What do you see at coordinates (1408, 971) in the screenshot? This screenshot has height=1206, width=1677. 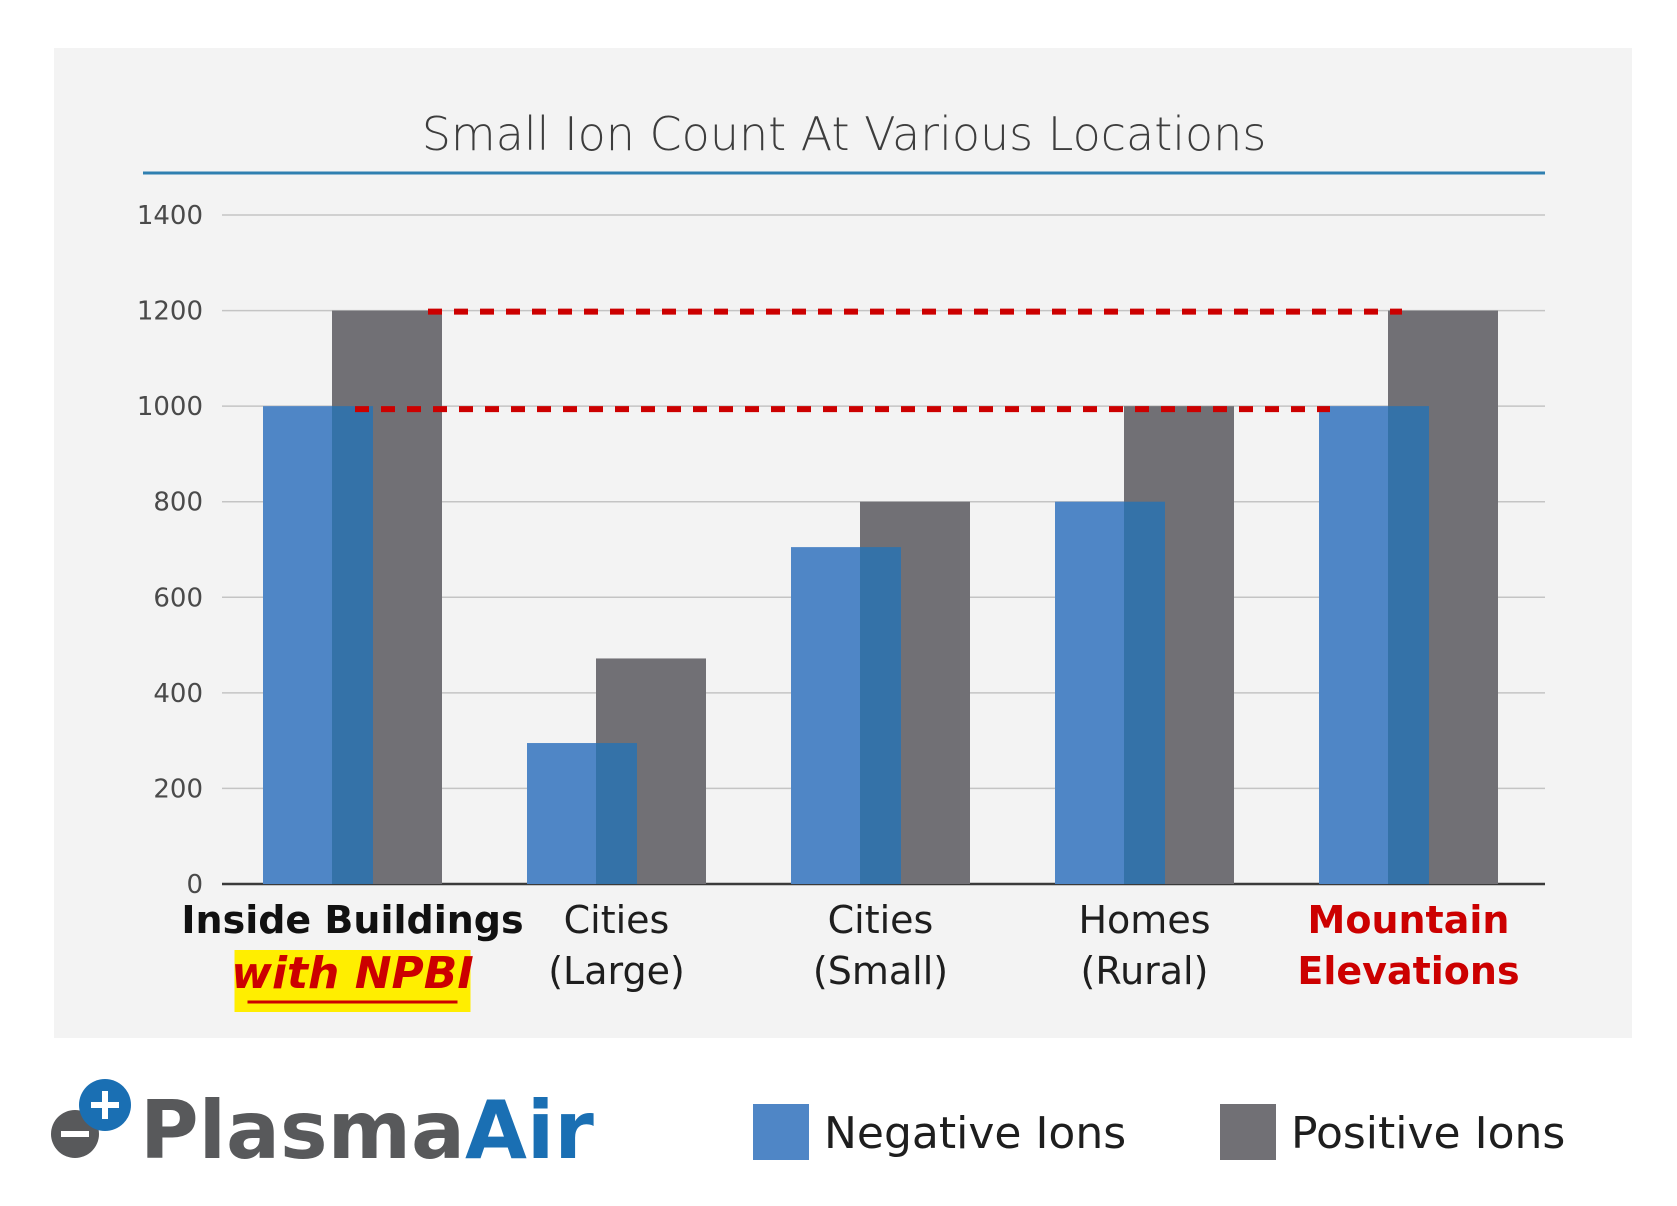 I see `category-label-line2: Elevations` at bounding box center [1408, 971].